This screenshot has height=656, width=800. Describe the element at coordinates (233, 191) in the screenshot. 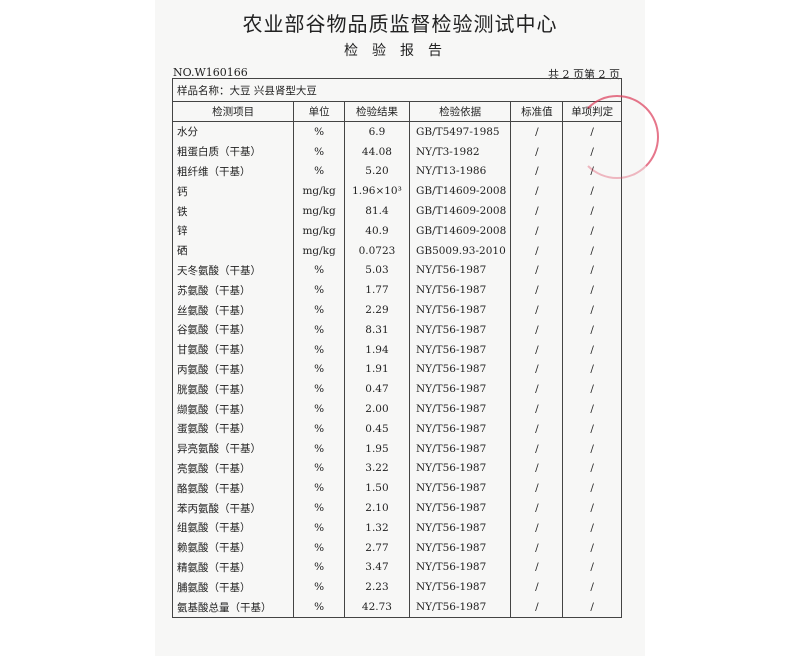

I see `item-name: 钙` at that location.